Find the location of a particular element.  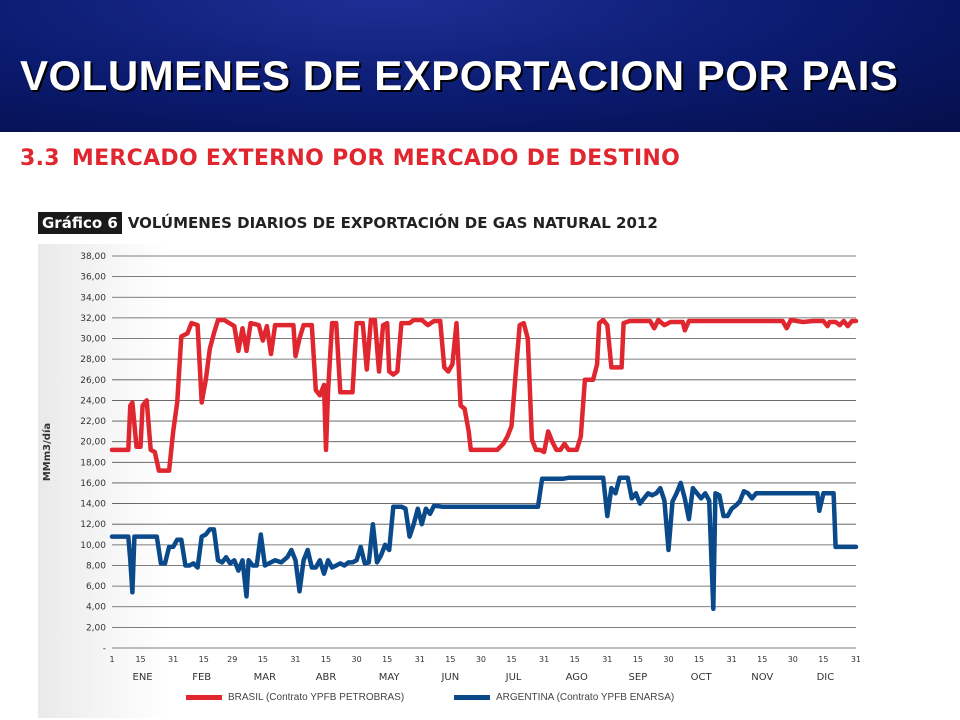

y-tick-label: 14,00 is located at coordinates (93, 505).